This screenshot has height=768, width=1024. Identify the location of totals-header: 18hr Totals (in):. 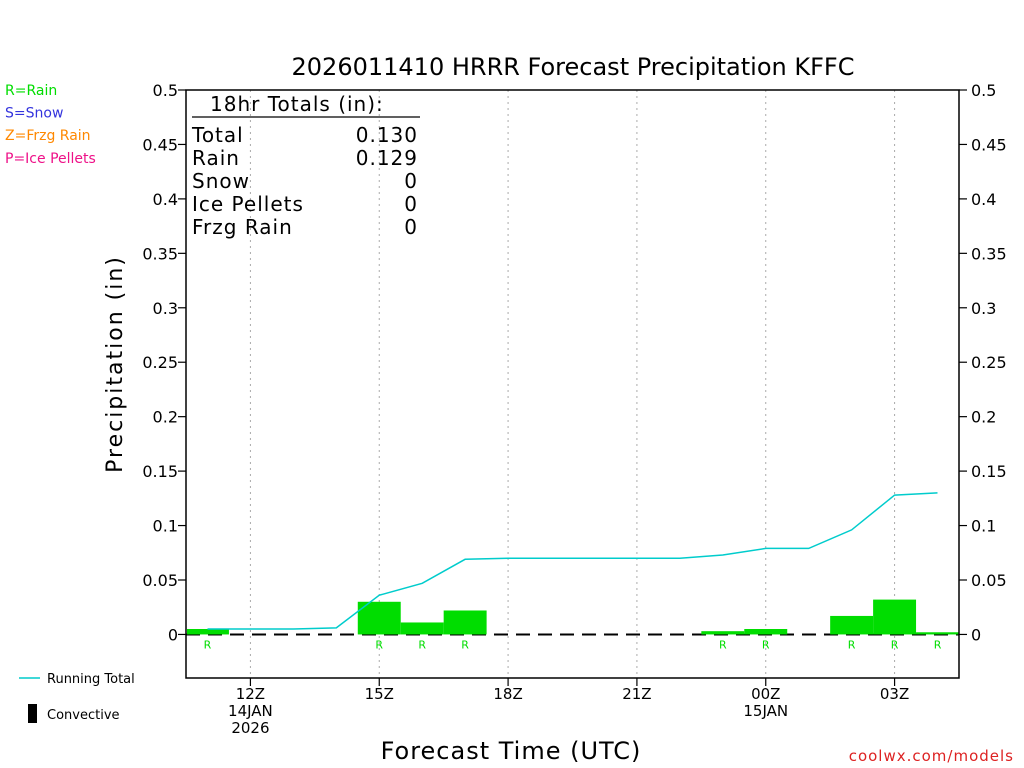
(297, 104).